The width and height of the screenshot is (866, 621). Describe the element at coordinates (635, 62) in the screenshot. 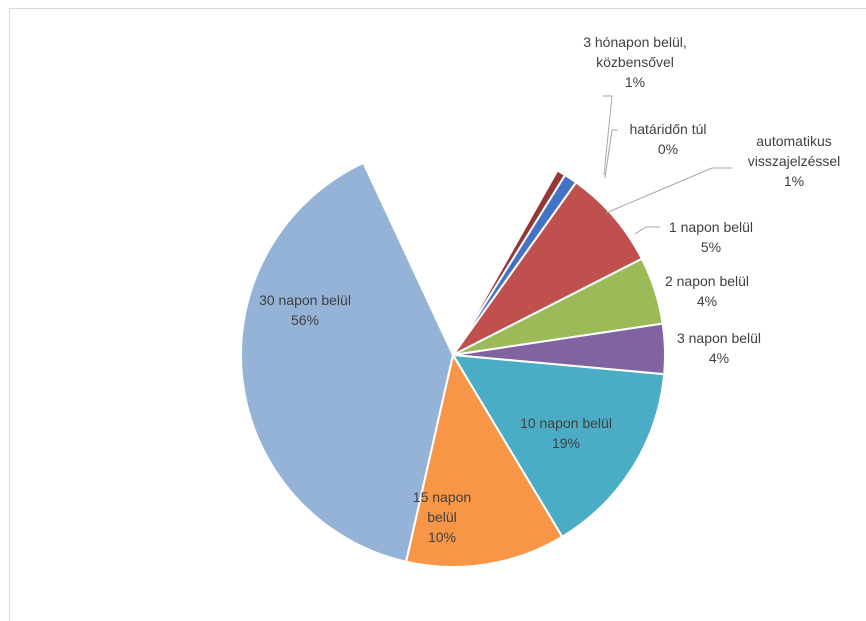

I see `label-3-honapon: 3 hónapon belül, közbensővel 1%` at that location.